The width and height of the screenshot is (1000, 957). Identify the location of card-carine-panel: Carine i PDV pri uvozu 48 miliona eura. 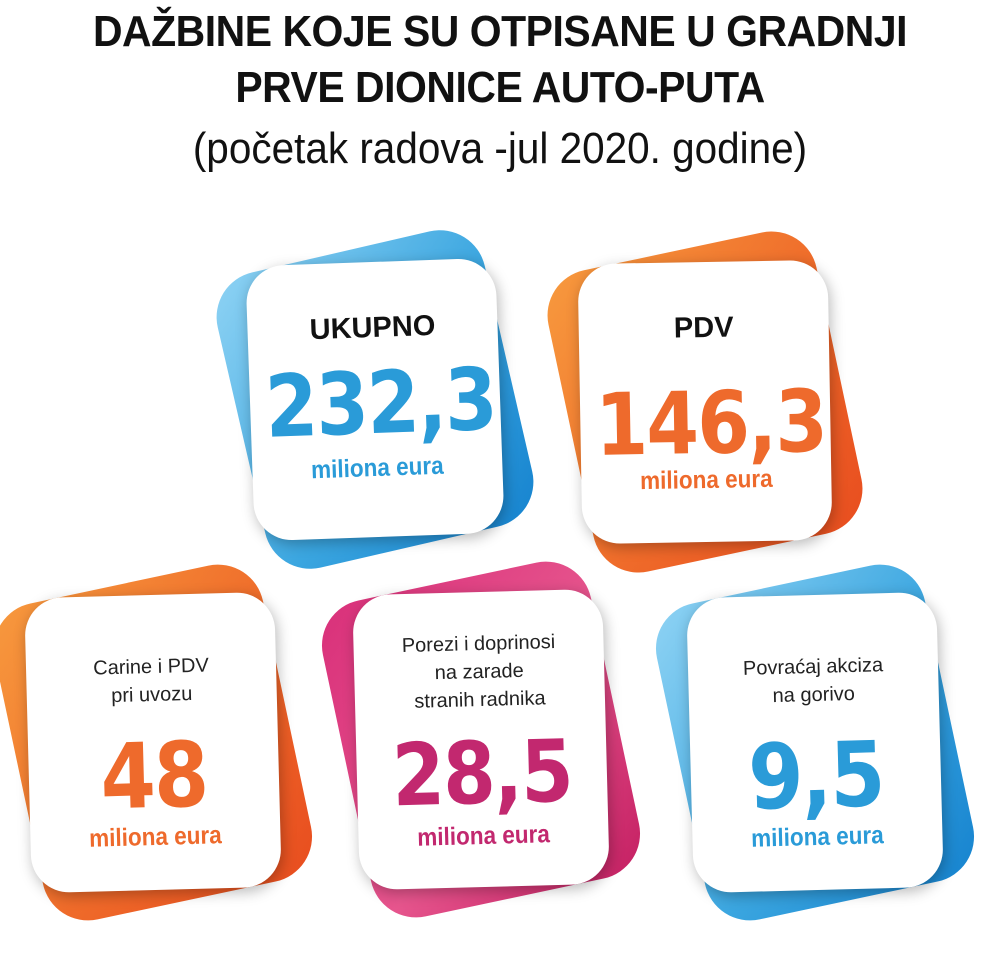
(153, 742).